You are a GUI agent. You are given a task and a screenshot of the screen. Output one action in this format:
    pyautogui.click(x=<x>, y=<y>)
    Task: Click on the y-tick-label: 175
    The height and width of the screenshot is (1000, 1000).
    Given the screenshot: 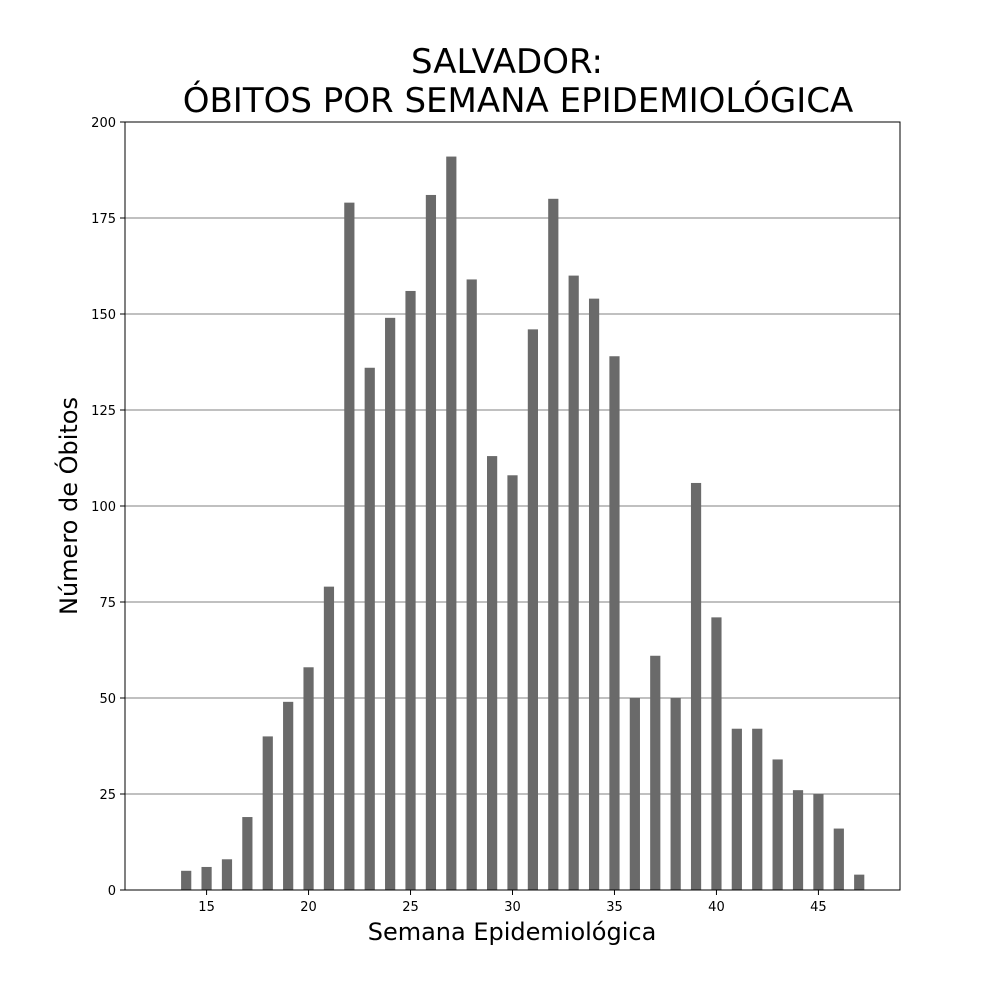 What is the action you would take?
    pyautogui.click(x=103, y=219)
    